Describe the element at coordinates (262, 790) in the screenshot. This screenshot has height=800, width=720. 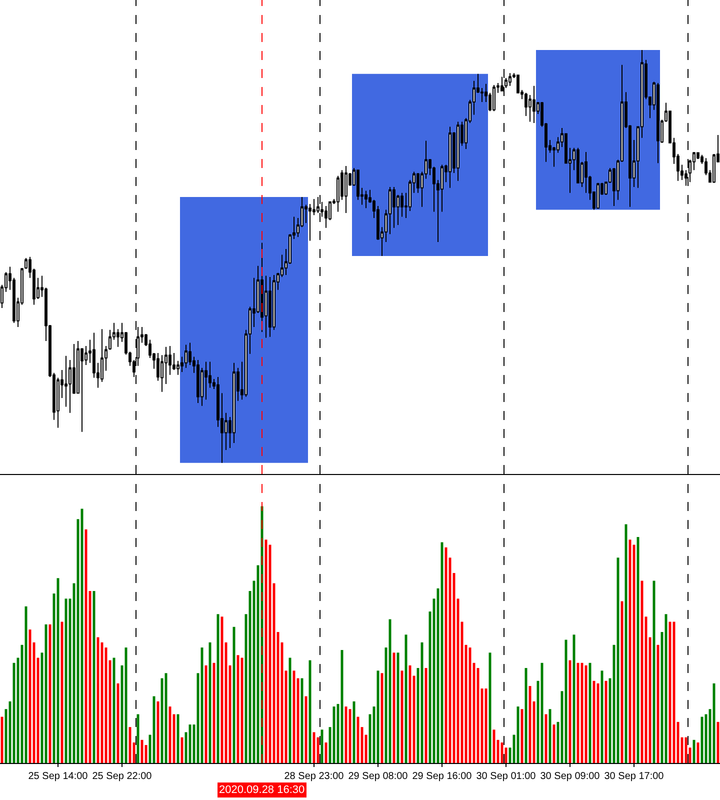
I see `x-tick-label: 2020.09.28 16:30` at that location.